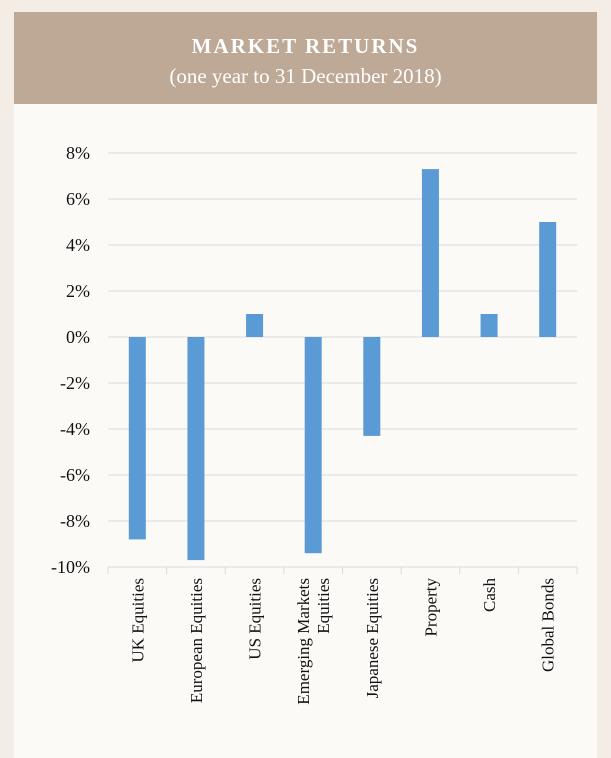  Describe the element at coordinates (78, 153) in the screenshot. I see `y-tick-label: 8%` at that location.